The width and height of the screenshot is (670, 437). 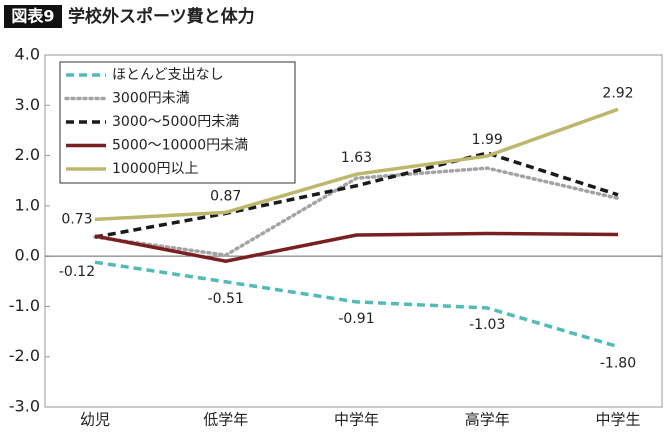 What do you see at coordinates (356, 420) in the screenshot?
I see `x-tick-label: 中学年` at bounding box center [356, 420].